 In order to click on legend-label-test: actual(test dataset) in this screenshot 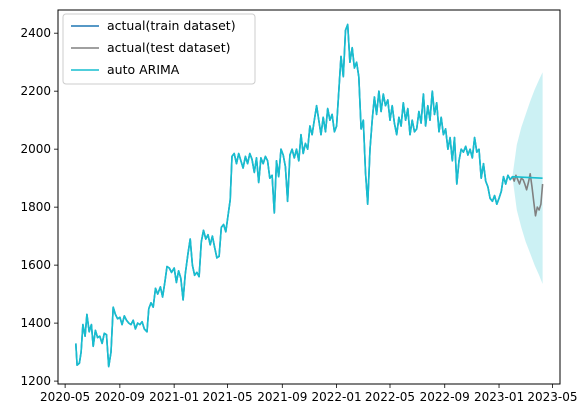, I will do `click(168, 47)`.